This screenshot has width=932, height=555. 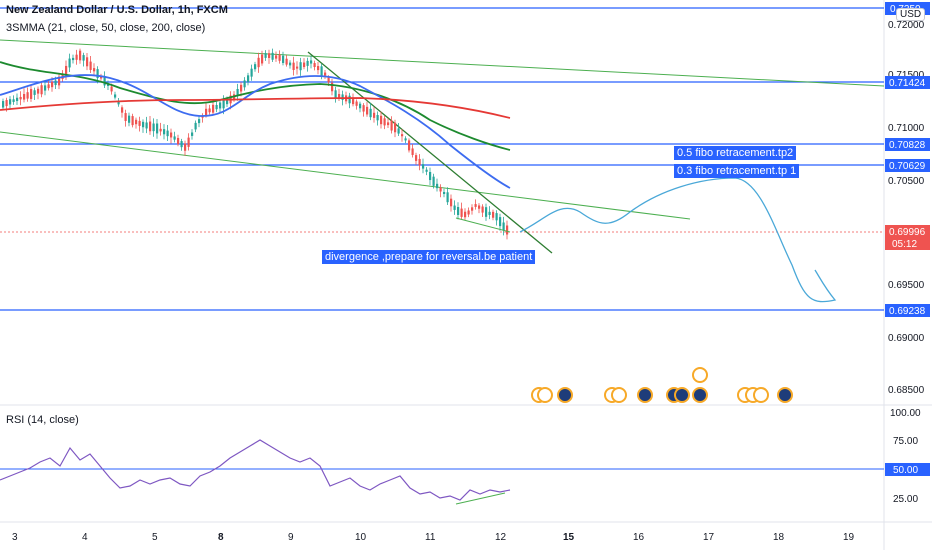 What do you see at coordinates (735, 153) in the screenshot?
I see `fibo-05-note: 0.5 fibo retracement.tp2` at bounding box center [735, 153].